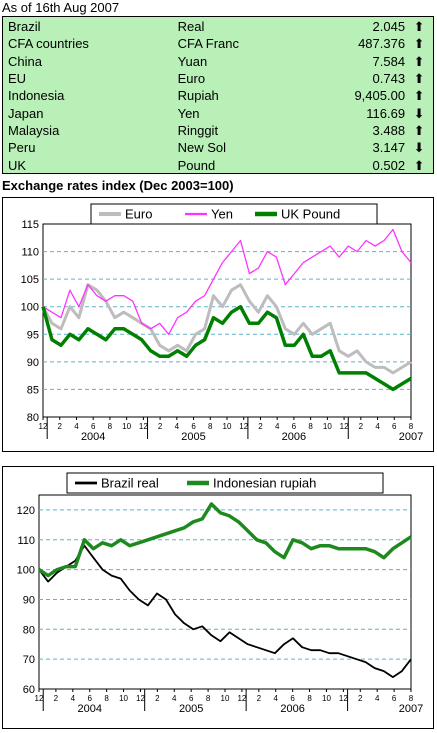 The image size is (437, 733). What do you see at coordinates (389, 61) in the screenshot?
I see `rate-value: 7.584` at bounding box center [389, 61].